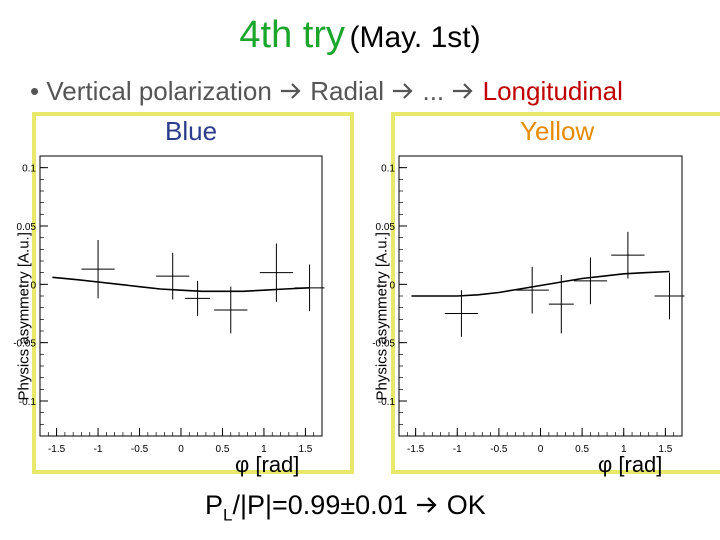 The image size is (720, 540). What do you see at coordinates (214, 505) in the screenshot?
I see `result-p: P` at bounding box center [214, 505].